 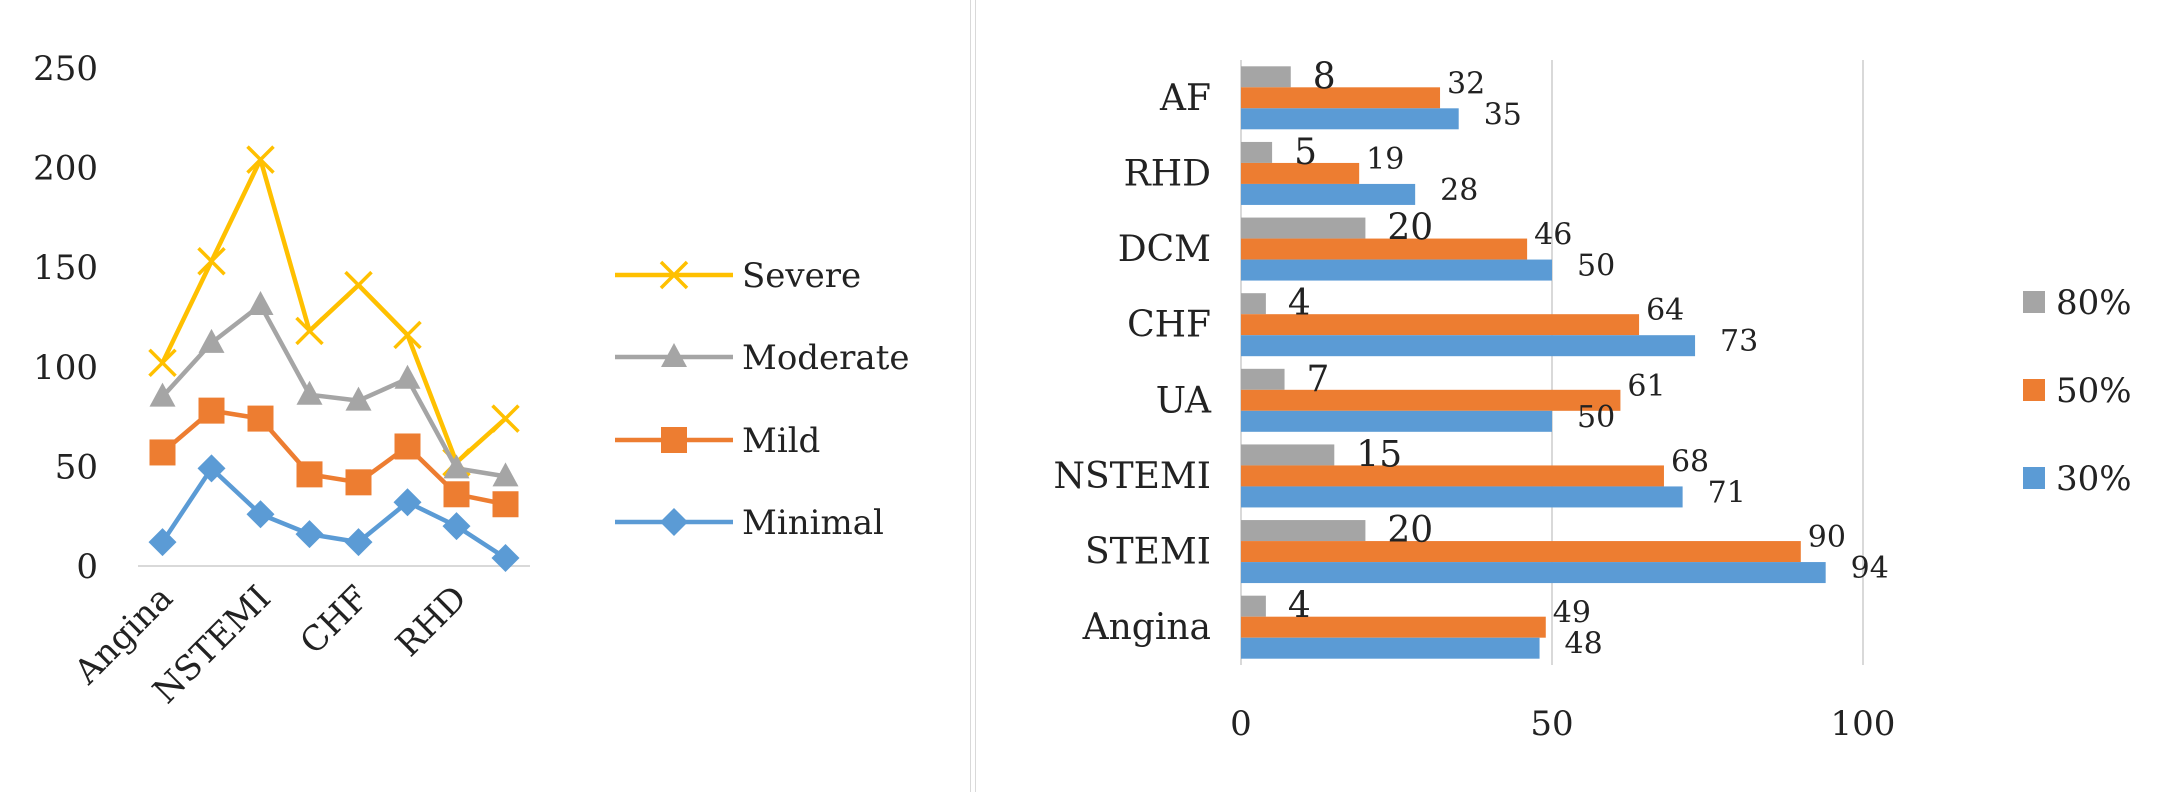 What do you see at coordinates (1132, 363) in the screenshot?
I see `y-axis: Angina STEMI NSTEMI UA CHF DCM RHD AF` at bounding box center [1132, 363].